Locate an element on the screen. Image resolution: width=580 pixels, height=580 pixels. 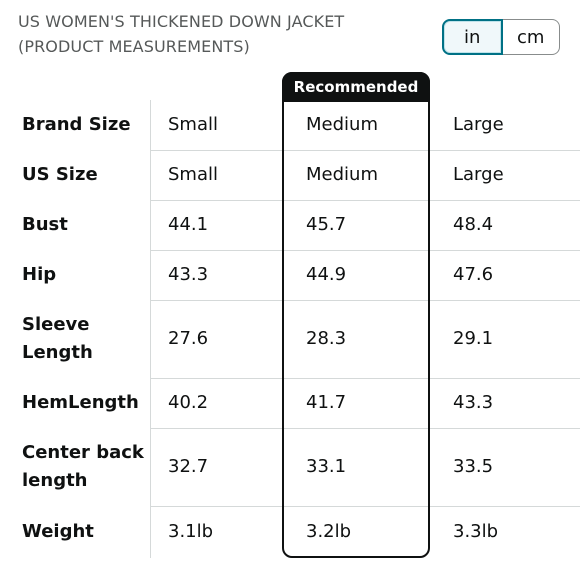
table-cell: 33.1 is located at coordinates (326, 466).